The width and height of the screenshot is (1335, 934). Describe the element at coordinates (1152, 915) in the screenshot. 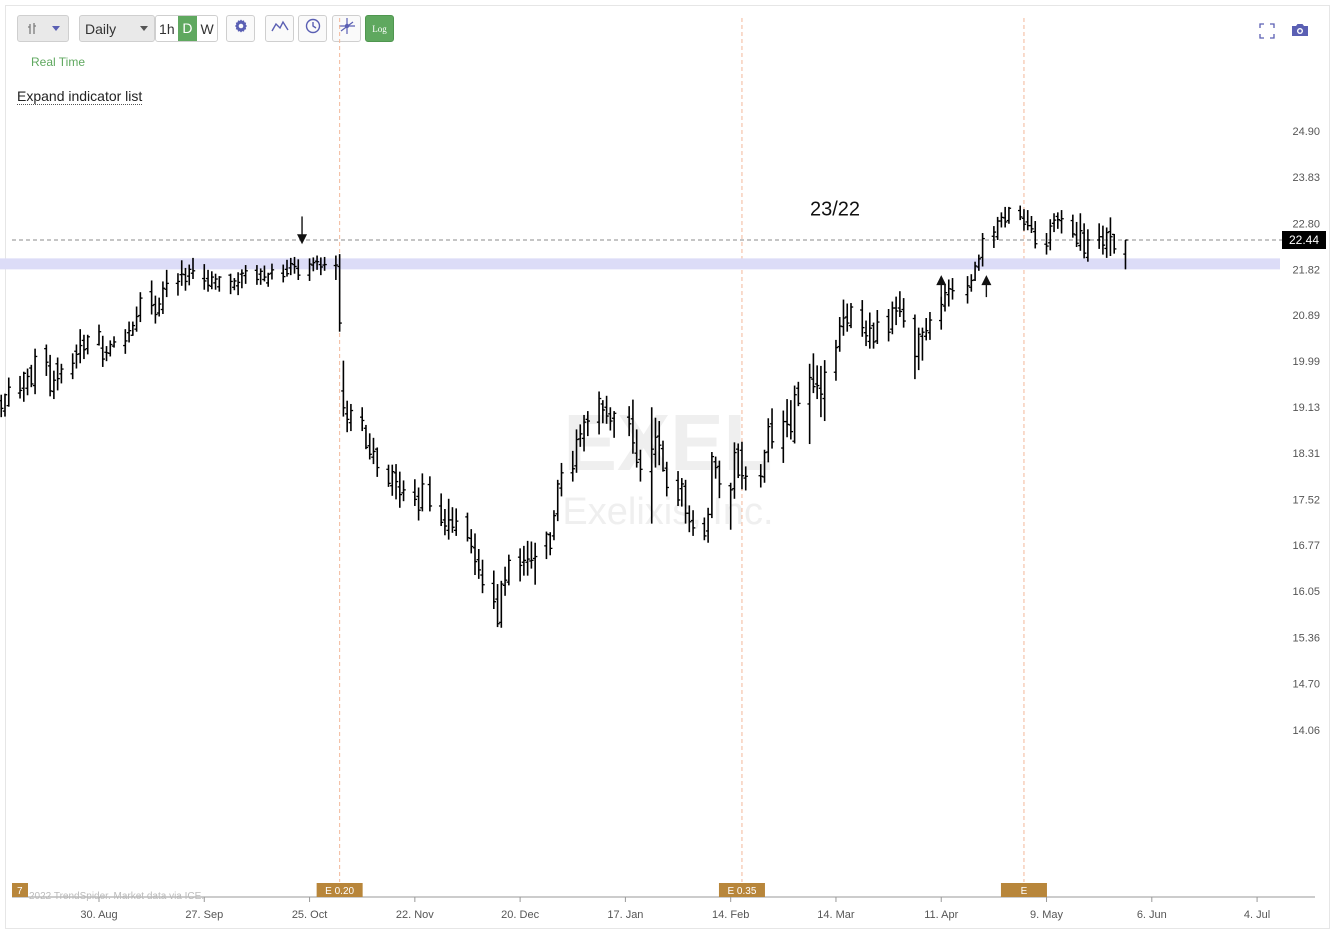

I see `x-tick-label: 6. Jun` at that location.